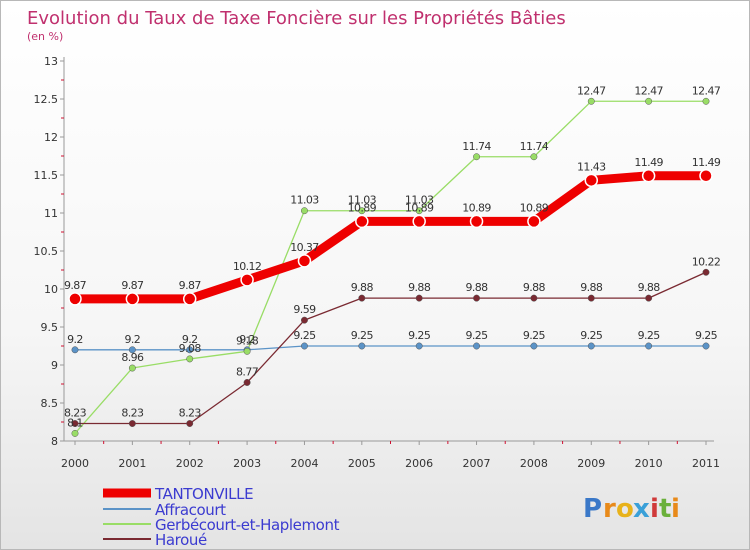  Describe the element at coordinates (247, 463) in the screenshot. I see `x-tick-label: 2003` at that location.